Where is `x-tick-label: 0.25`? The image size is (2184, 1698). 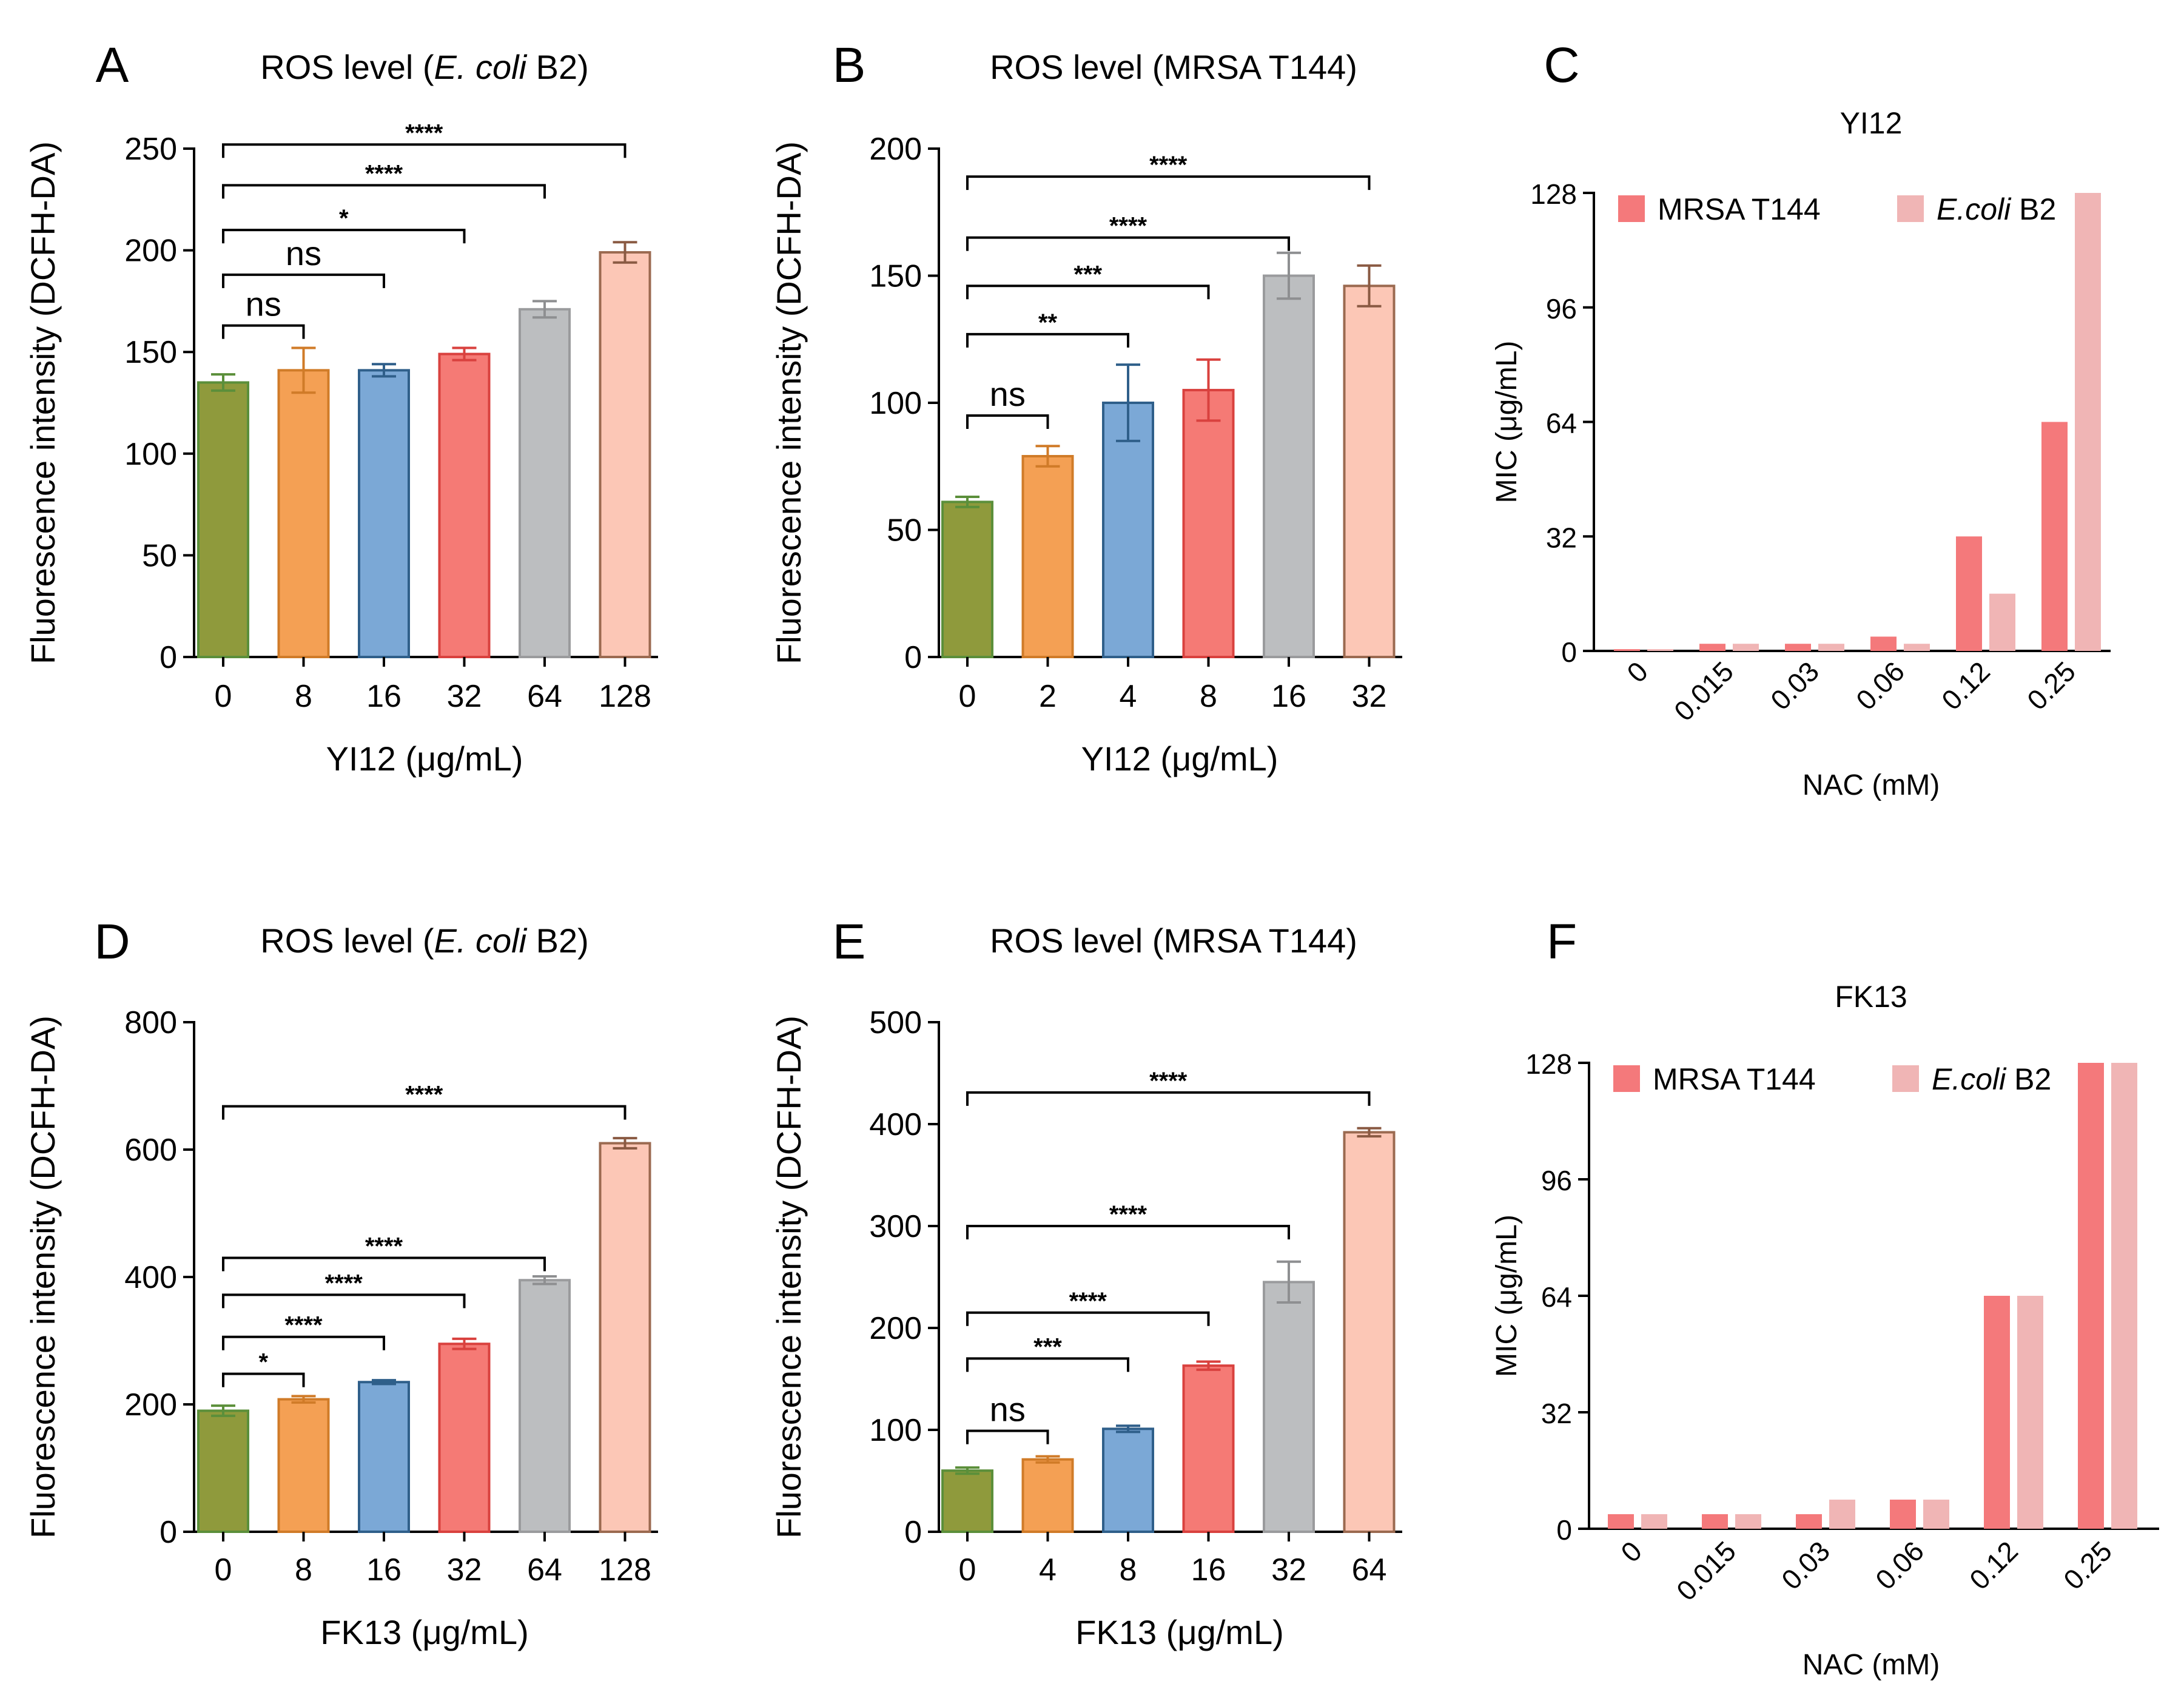 x-tick-label: 0.25 is located at coordinates (2087, 1565).